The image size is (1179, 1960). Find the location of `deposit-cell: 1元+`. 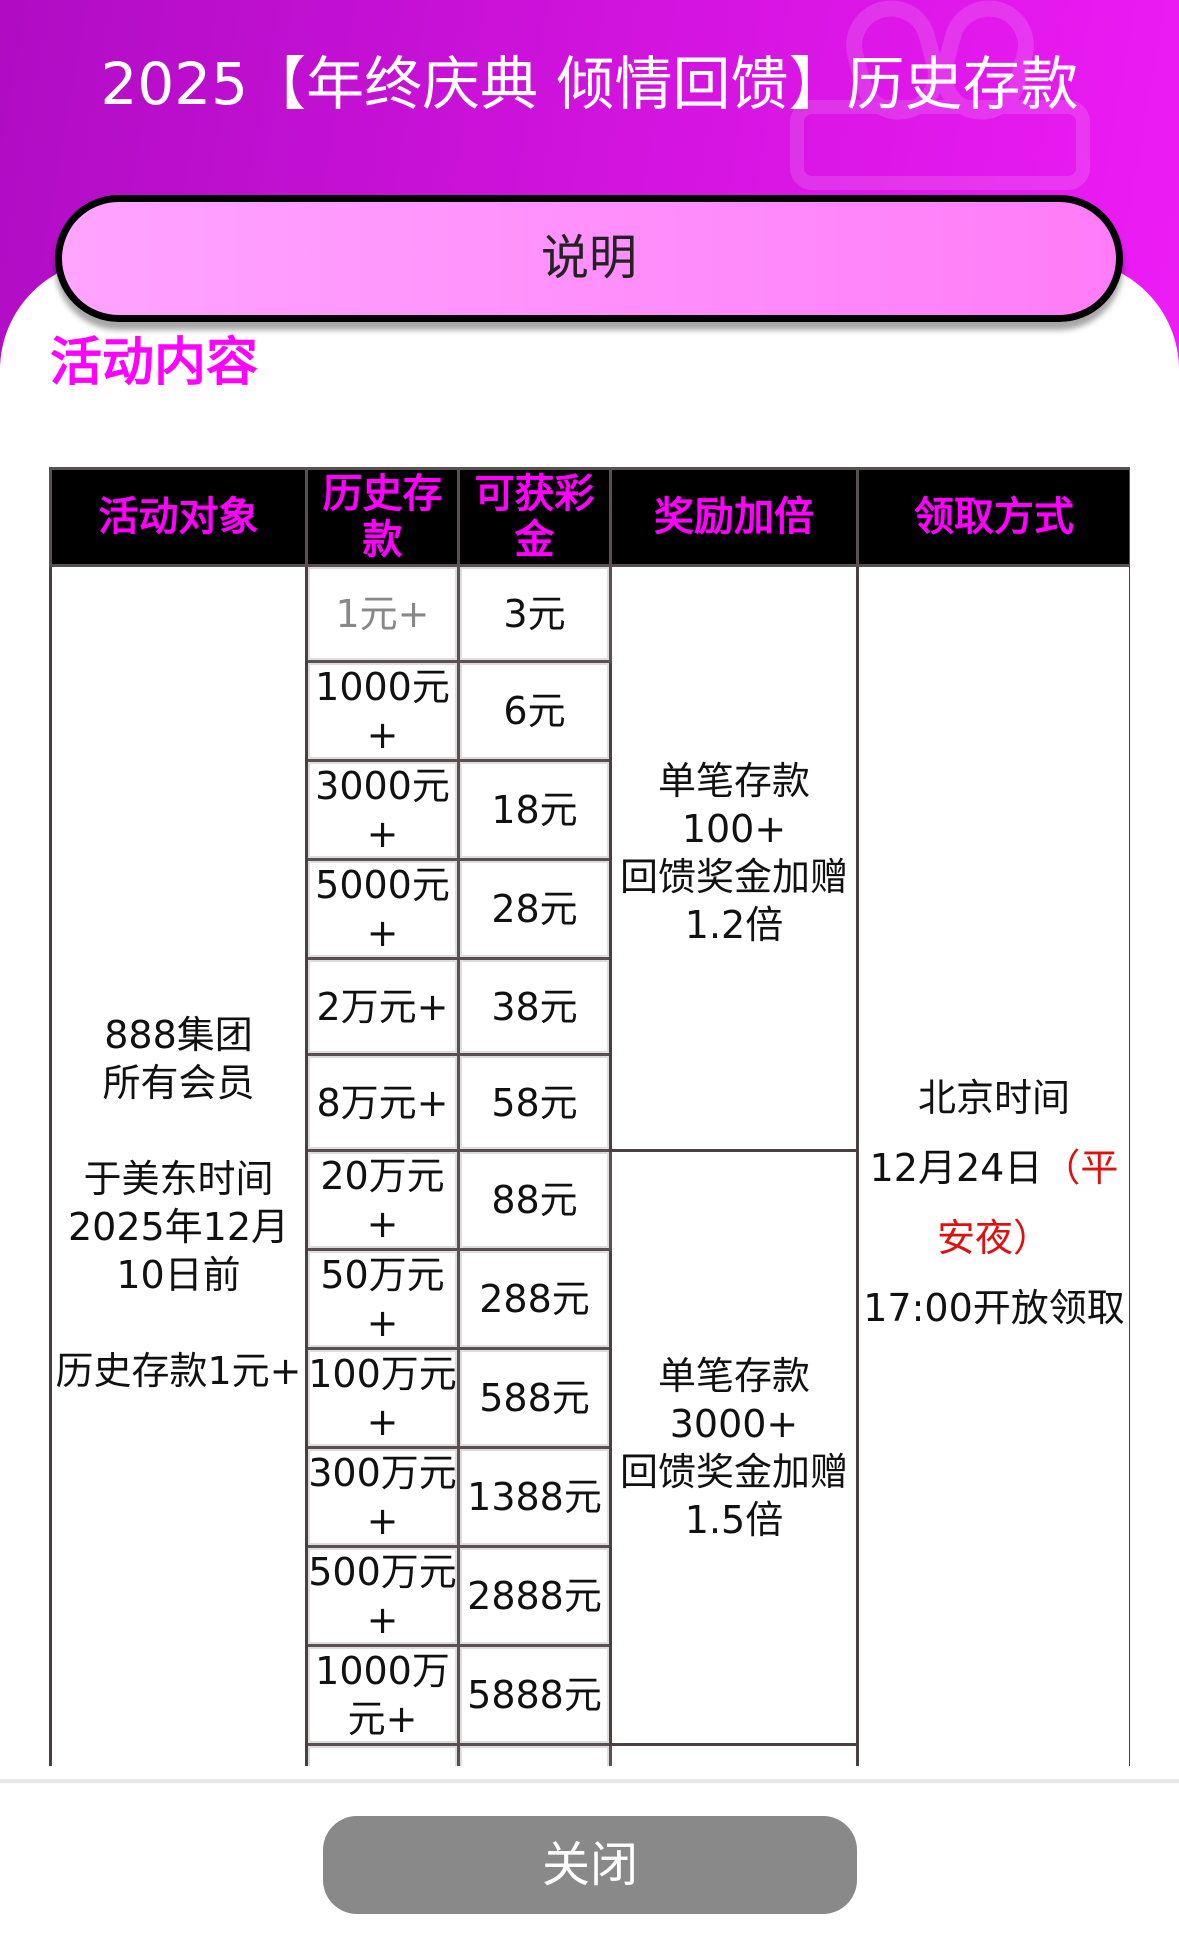

deposit-cell: 1元+ is located at coordinates (382, 613).